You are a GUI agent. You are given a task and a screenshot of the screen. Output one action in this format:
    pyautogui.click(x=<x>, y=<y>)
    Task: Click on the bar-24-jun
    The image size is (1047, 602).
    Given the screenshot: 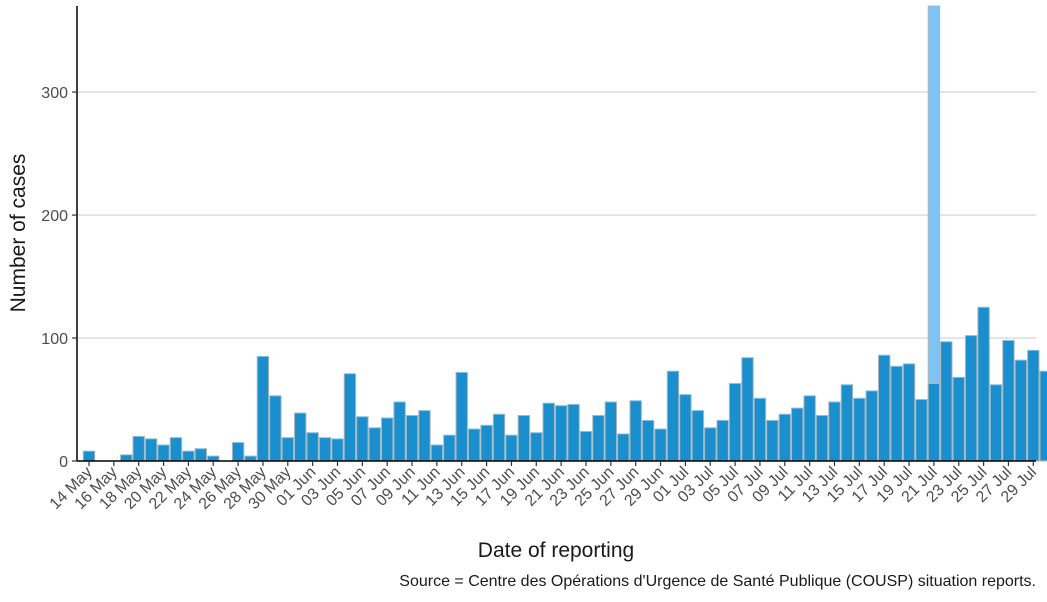 What is the action you would take?
    pyautogui.click(x=598, y=438)
    